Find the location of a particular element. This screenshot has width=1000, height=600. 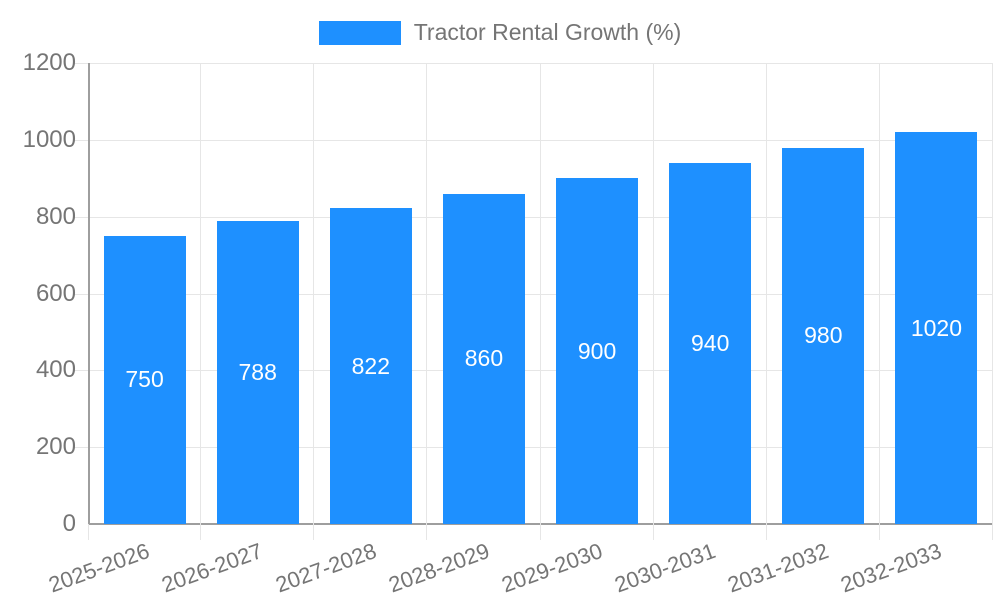

bar-value-label: 860 is located at coordinates (484, 358).